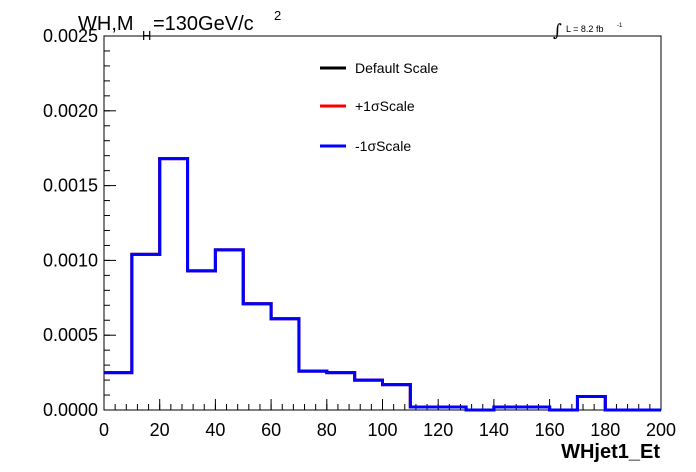 This screenshot has height=472, width=696. What do you see at coordinates (106, 24) in the screenshot?
I see `chart-title-prefix: WH,M` at bounding box center [106, 24].